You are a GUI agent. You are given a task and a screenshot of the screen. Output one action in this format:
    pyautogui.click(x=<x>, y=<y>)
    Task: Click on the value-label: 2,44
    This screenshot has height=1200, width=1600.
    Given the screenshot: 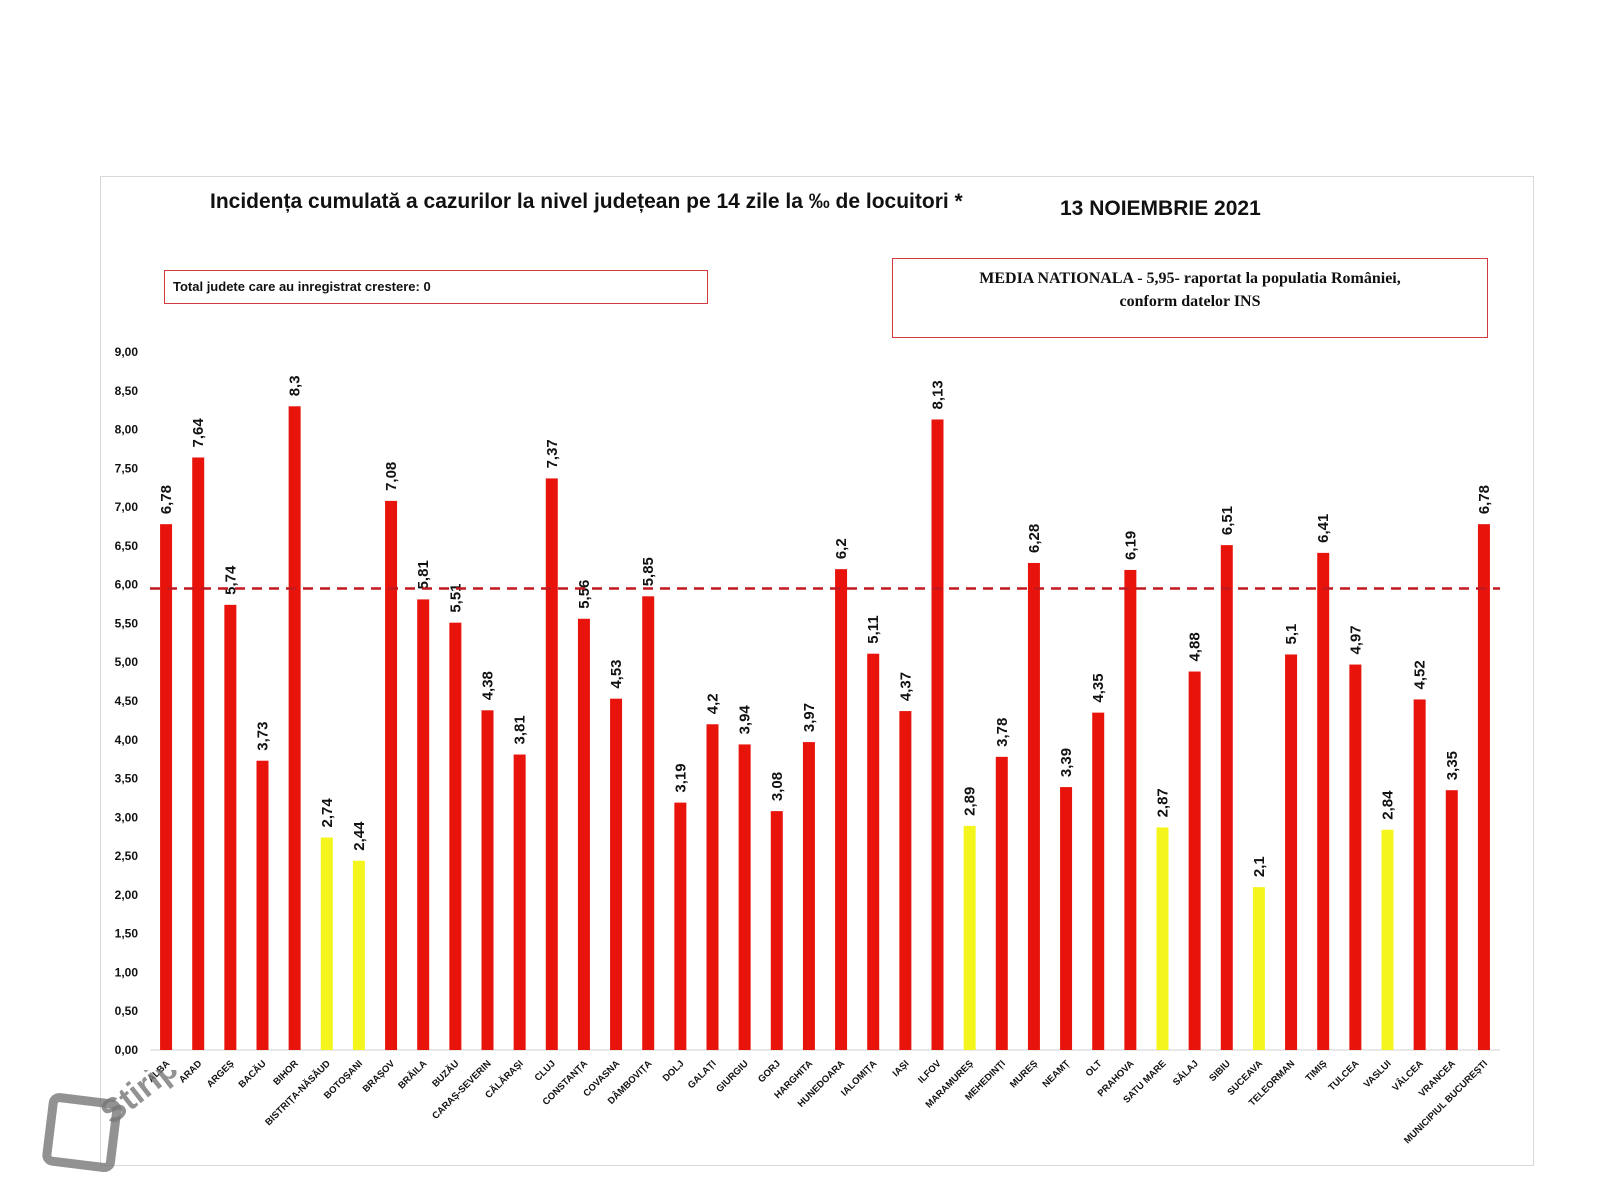 What is the action you would take?
    pyautogui.click(x=359, y=836)
    